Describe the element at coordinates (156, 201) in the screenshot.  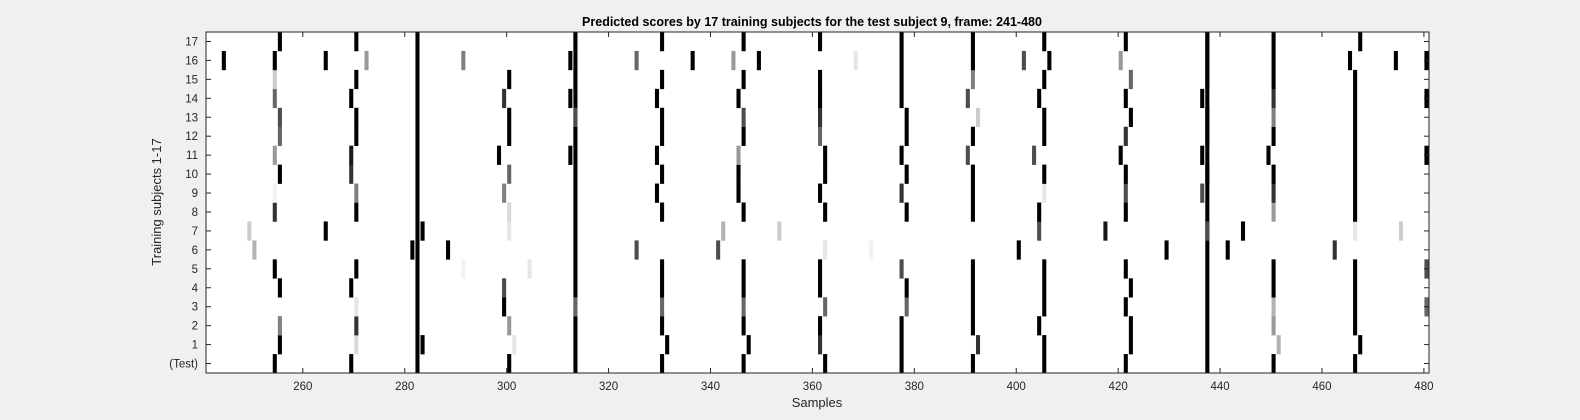
I see `y-axis-label: Training subjects 1-17` at that location.